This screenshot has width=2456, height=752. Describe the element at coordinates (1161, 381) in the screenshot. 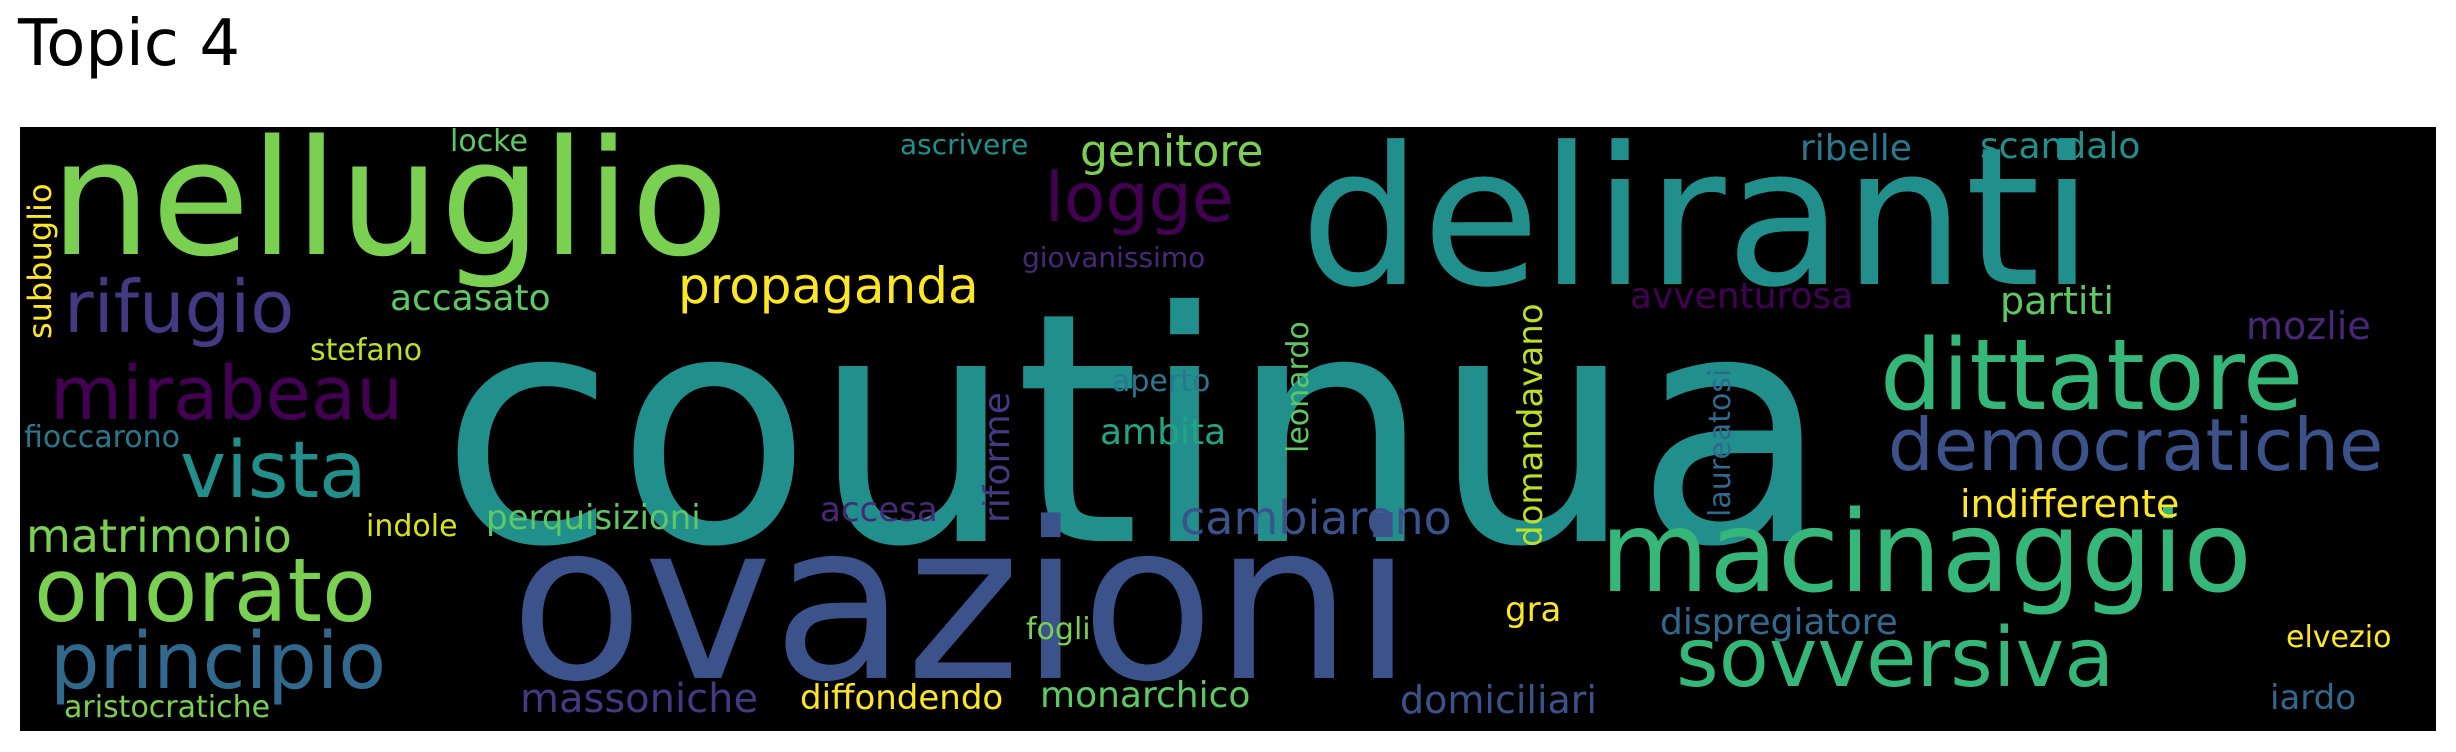

I see `word-aperto: aperto` at that location.